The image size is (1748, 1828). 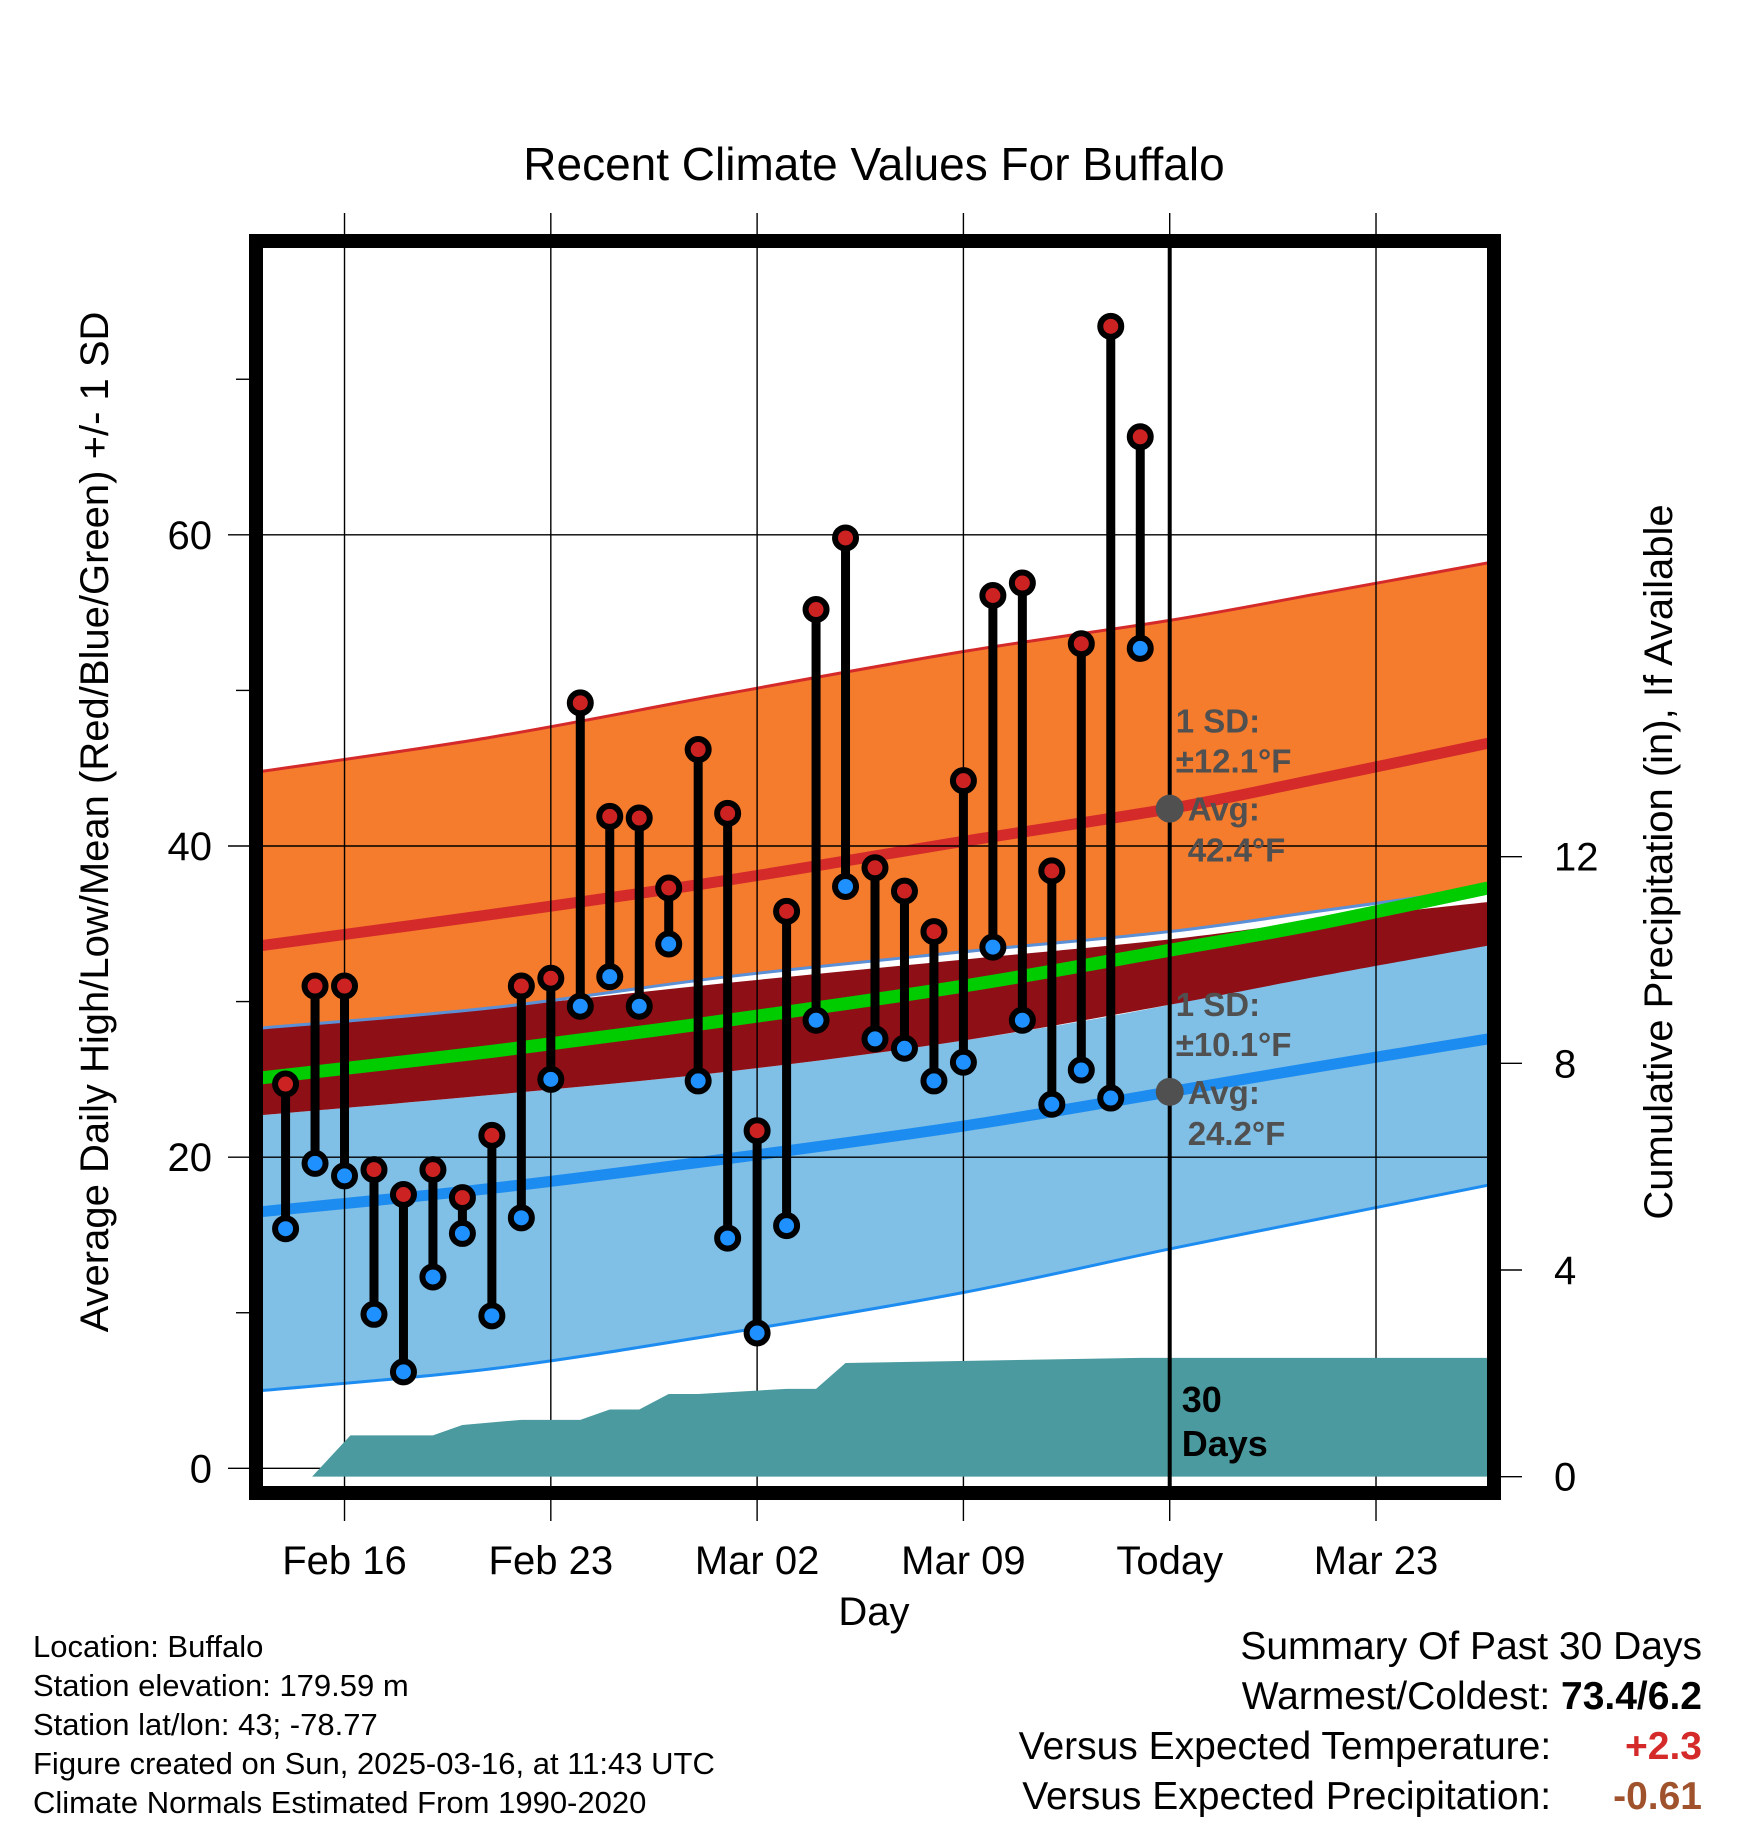 I want to click on x-tick-label: Mar 09, so click(x=963, y=1561).